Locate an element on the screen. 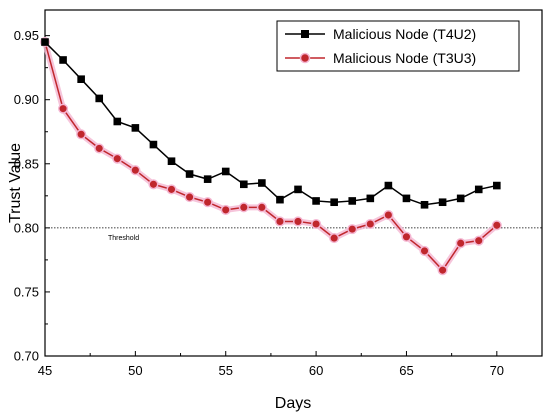 The width and height of the screenshot is (550, 417). y-axis-title: Trust Value is located at coordinates (15, 183).